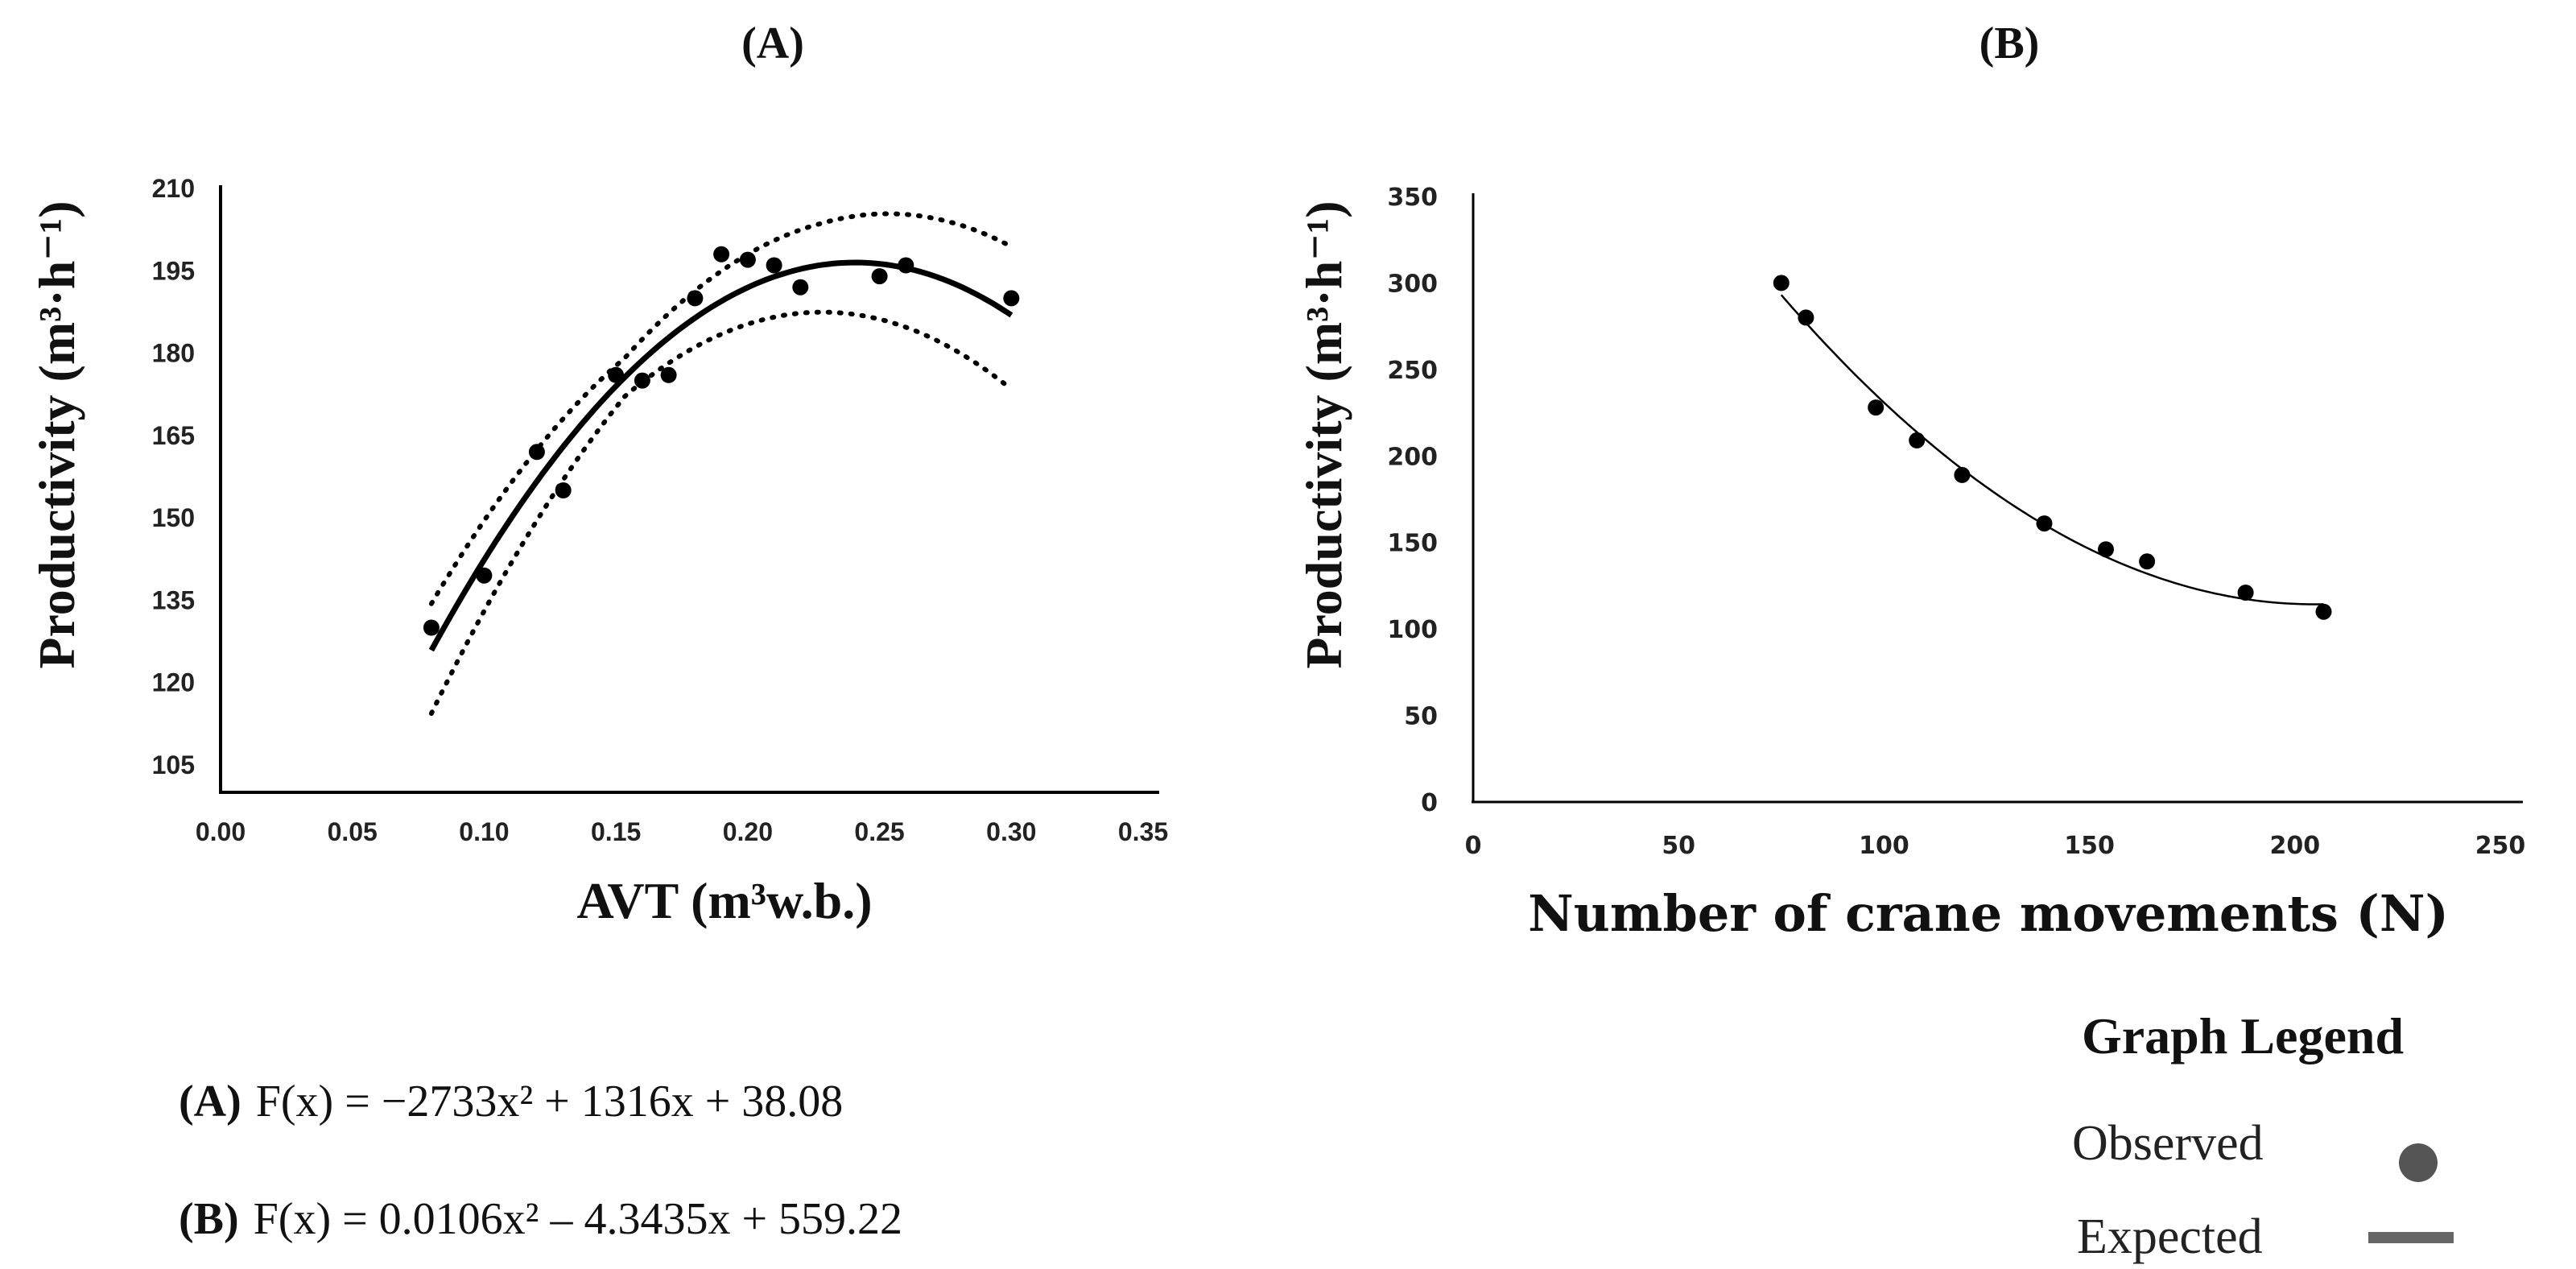  Describe the element at coordinates (578, 1219) in the screenshot. I see `equation-b-text: F(x) = 0.0106x² – 4.3435x + 559.22` at that location.